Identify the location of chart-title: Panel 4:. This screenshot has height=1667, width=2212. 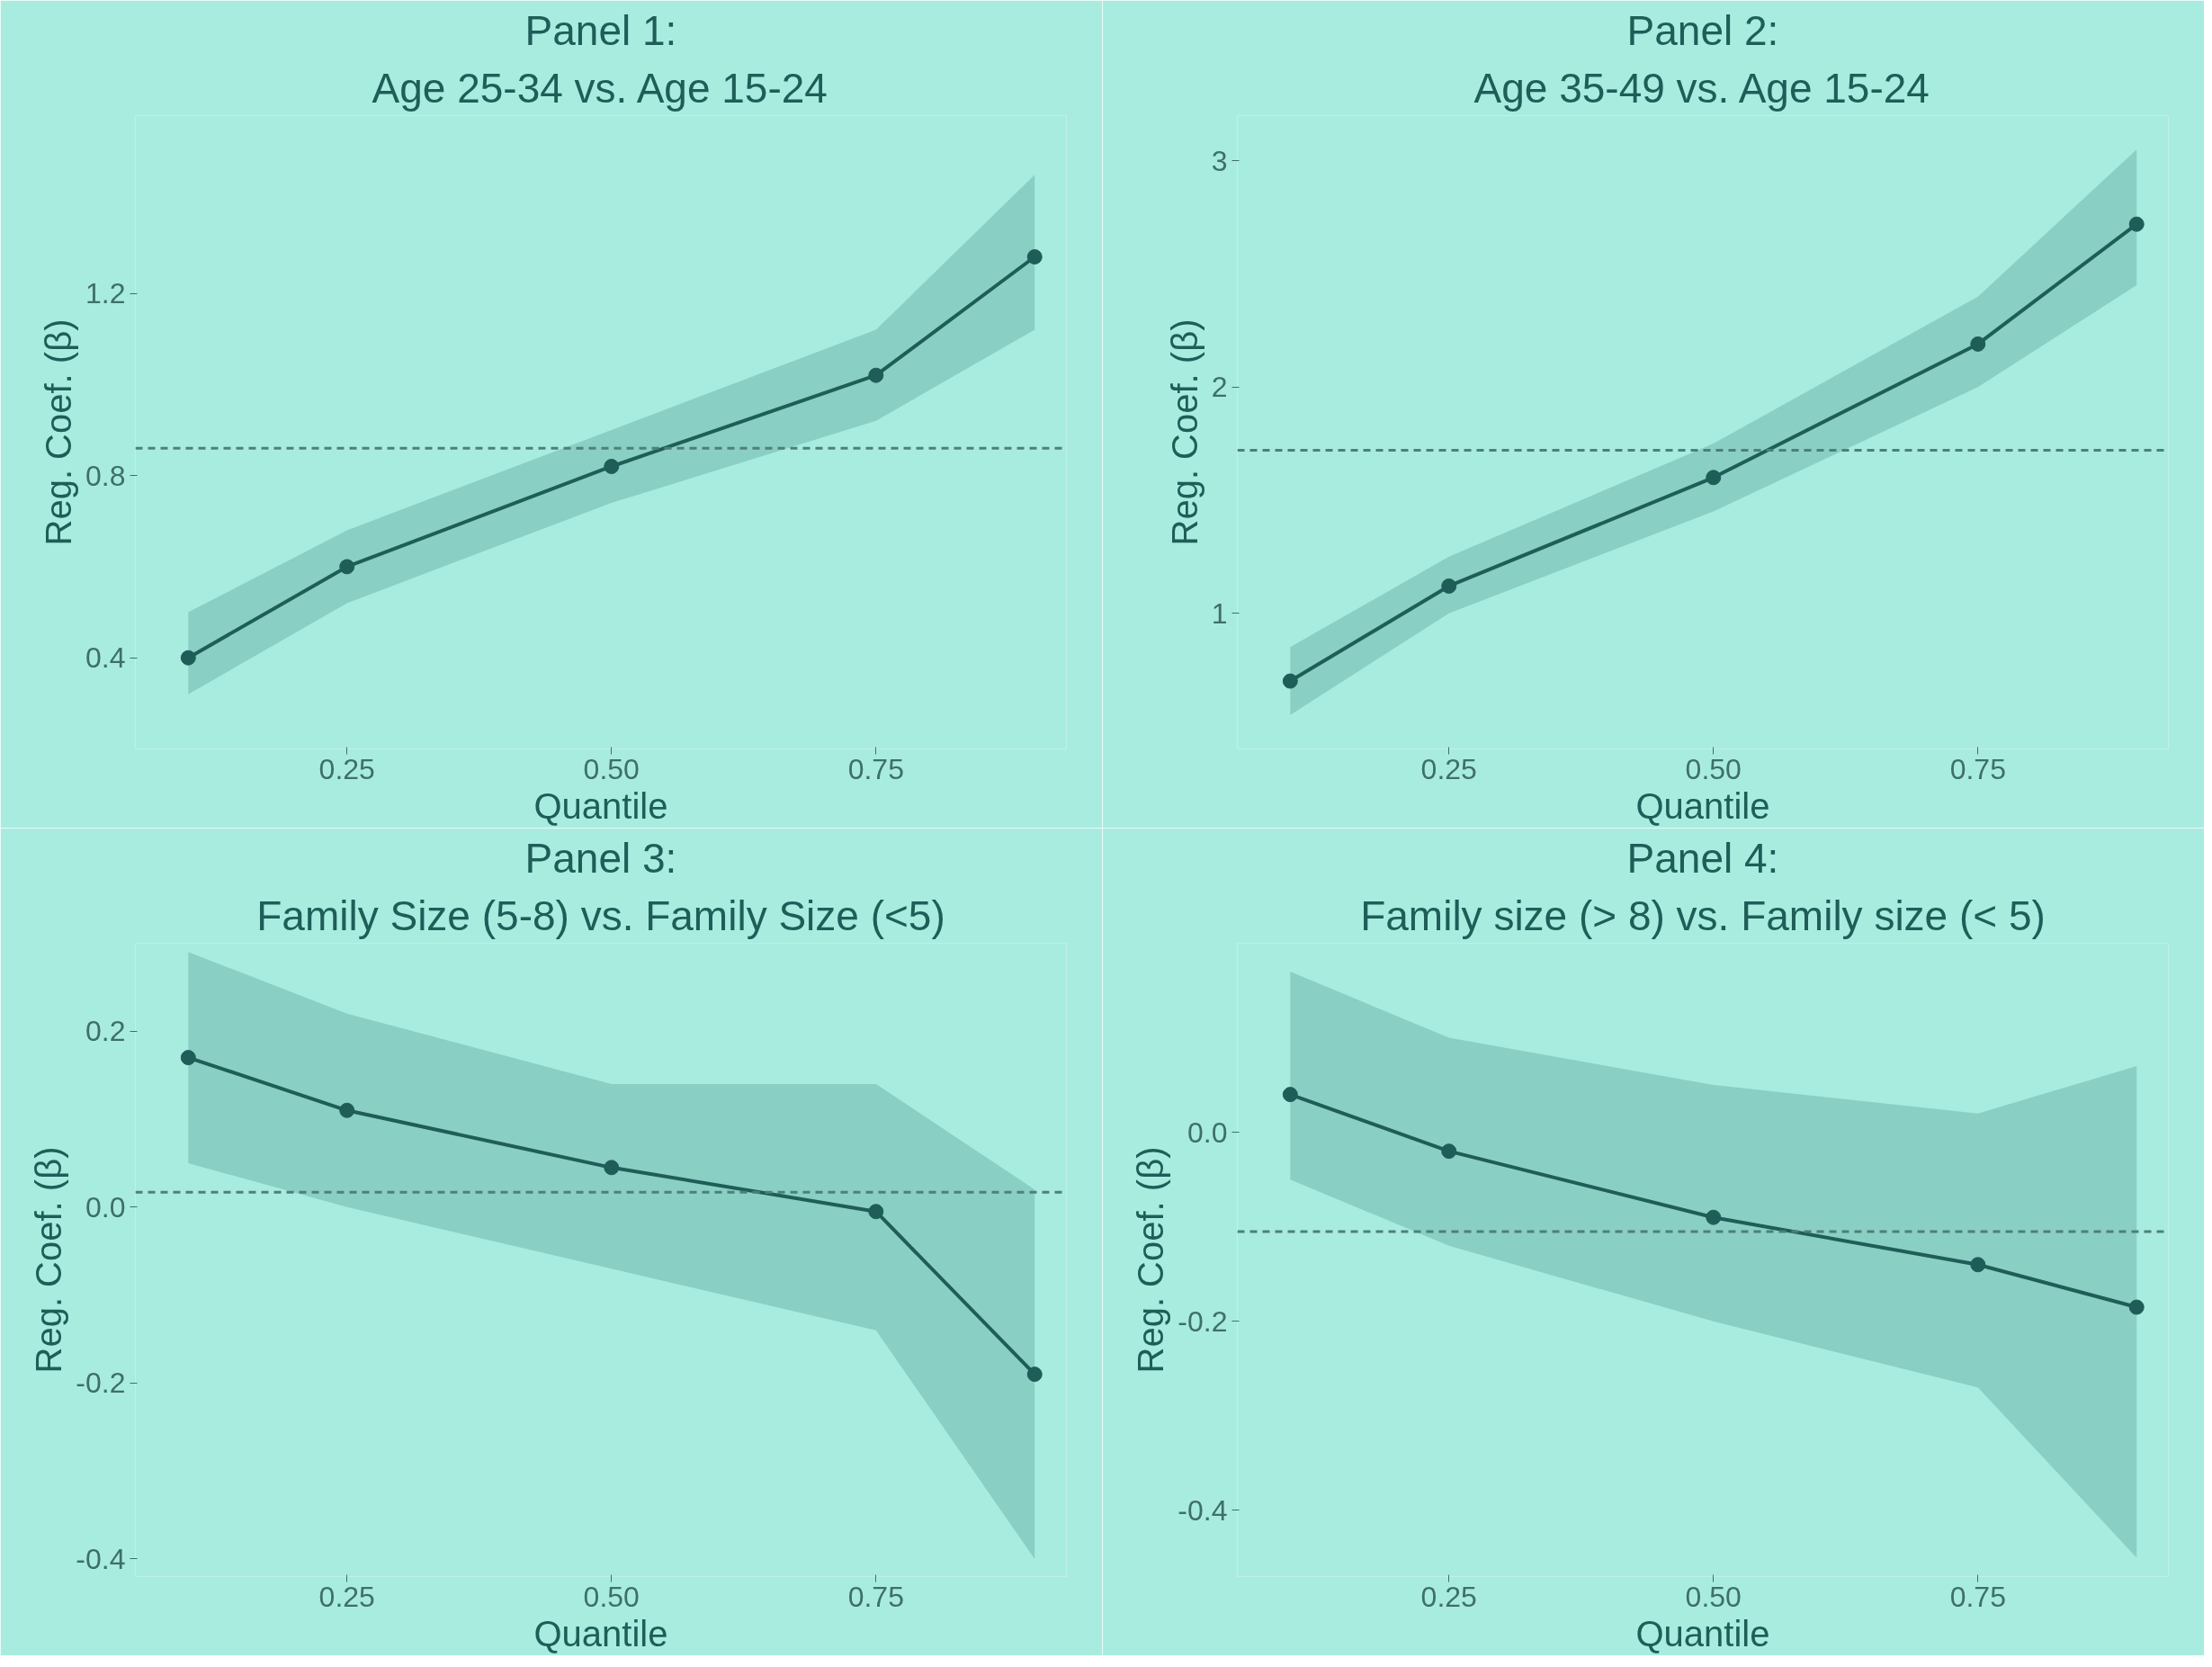
(1702, 858).